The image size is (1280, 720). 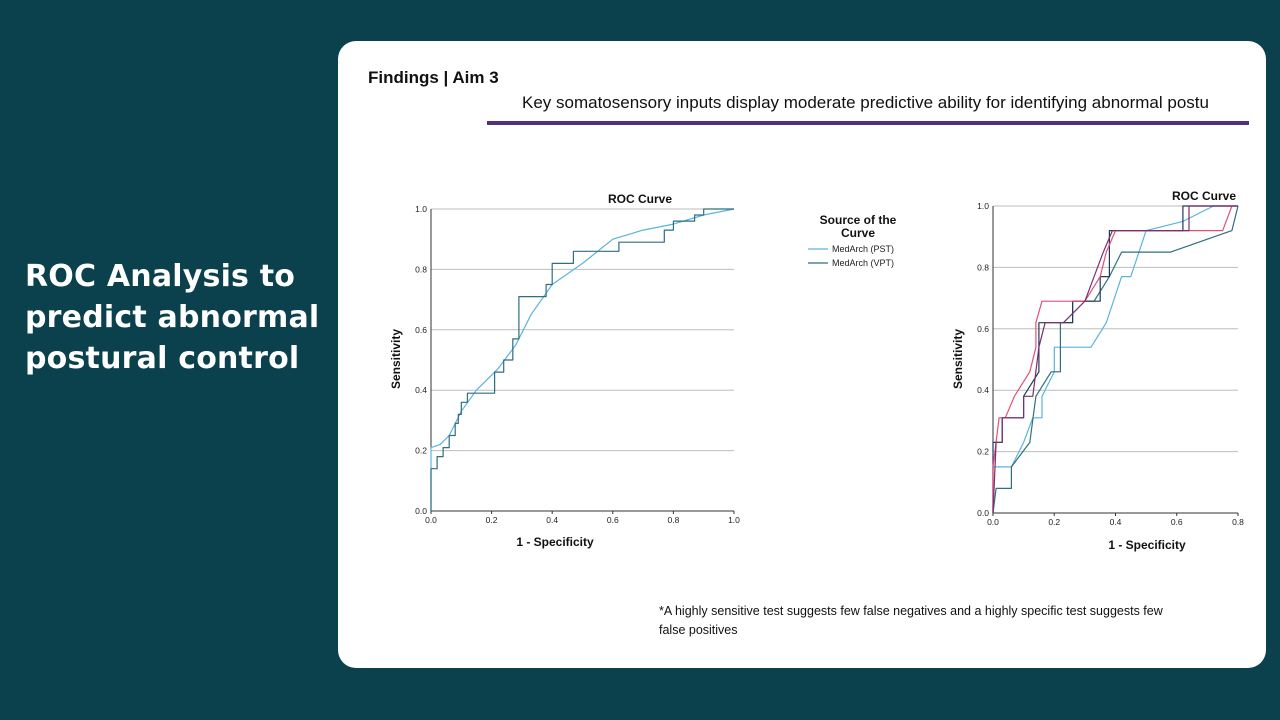 What do you see at coordinates (555, 542) in the screenshot?
I see `chart1-x-axis-label: 1 - Specificity` at bounding box center [555, 542].